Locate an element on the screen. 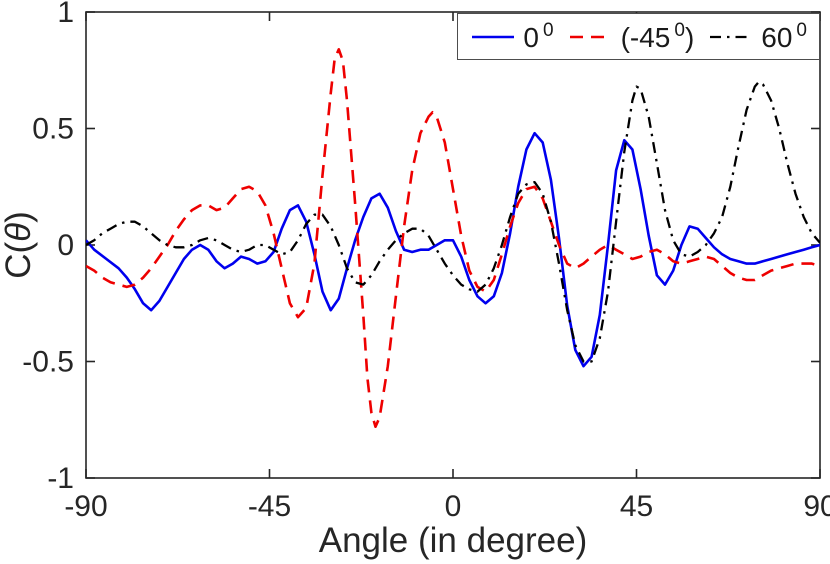  legend-label-post: ) is located at coordinates (689, 37).